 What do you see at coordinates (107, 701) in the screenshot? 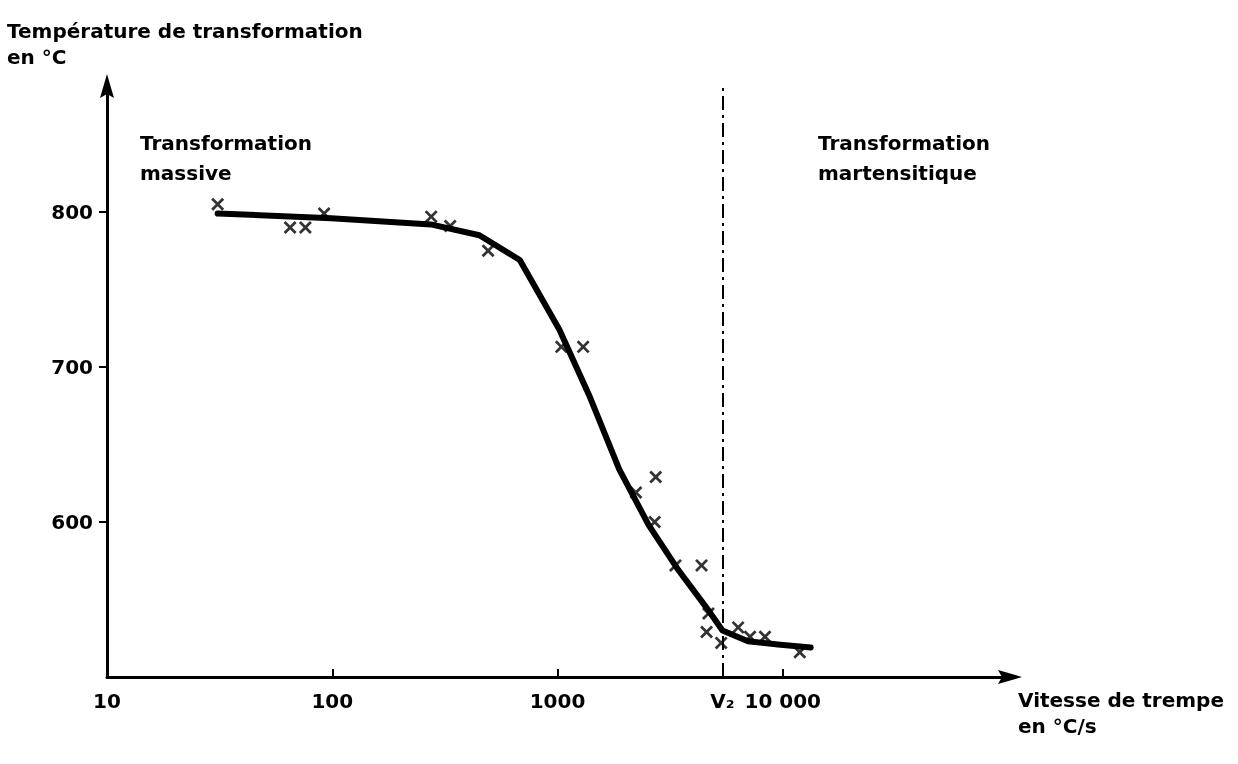
I see `x-tick-label: 10` at bounding box center [107, 701].